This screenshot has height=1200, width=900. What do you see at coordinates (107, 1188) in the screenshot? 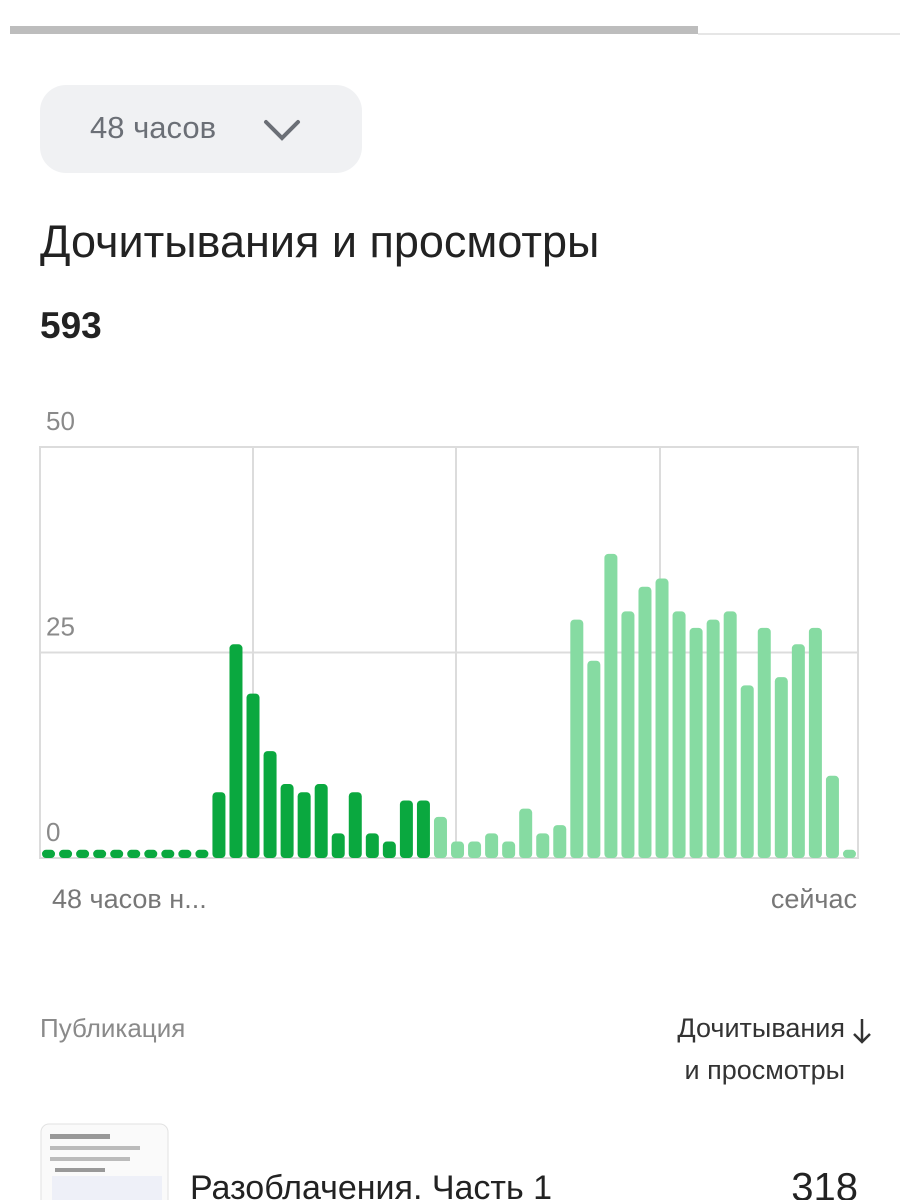
I see `thumbnail-block` at bounding box center [107, 1188].